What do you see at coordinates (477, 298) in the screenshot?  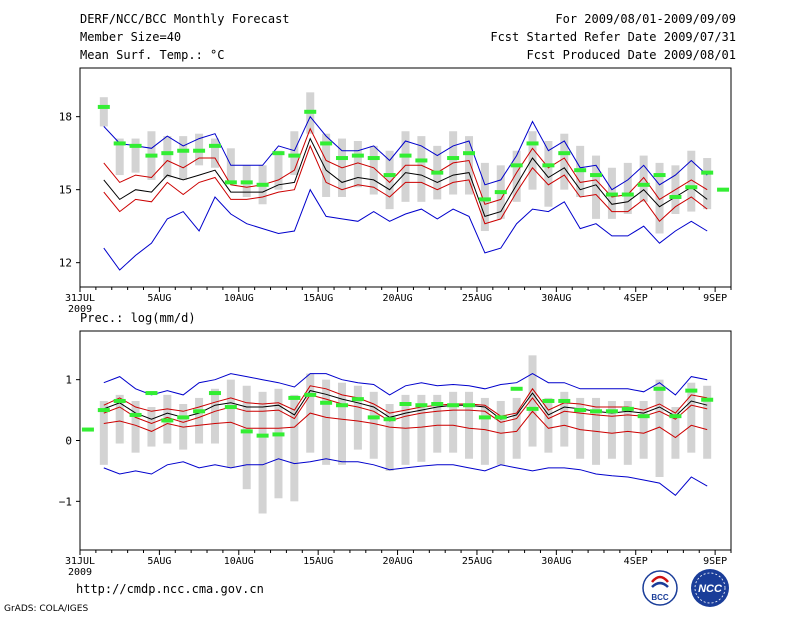 I see `temp-xtick-label: 25AUG` at bounding box center [477, 298].